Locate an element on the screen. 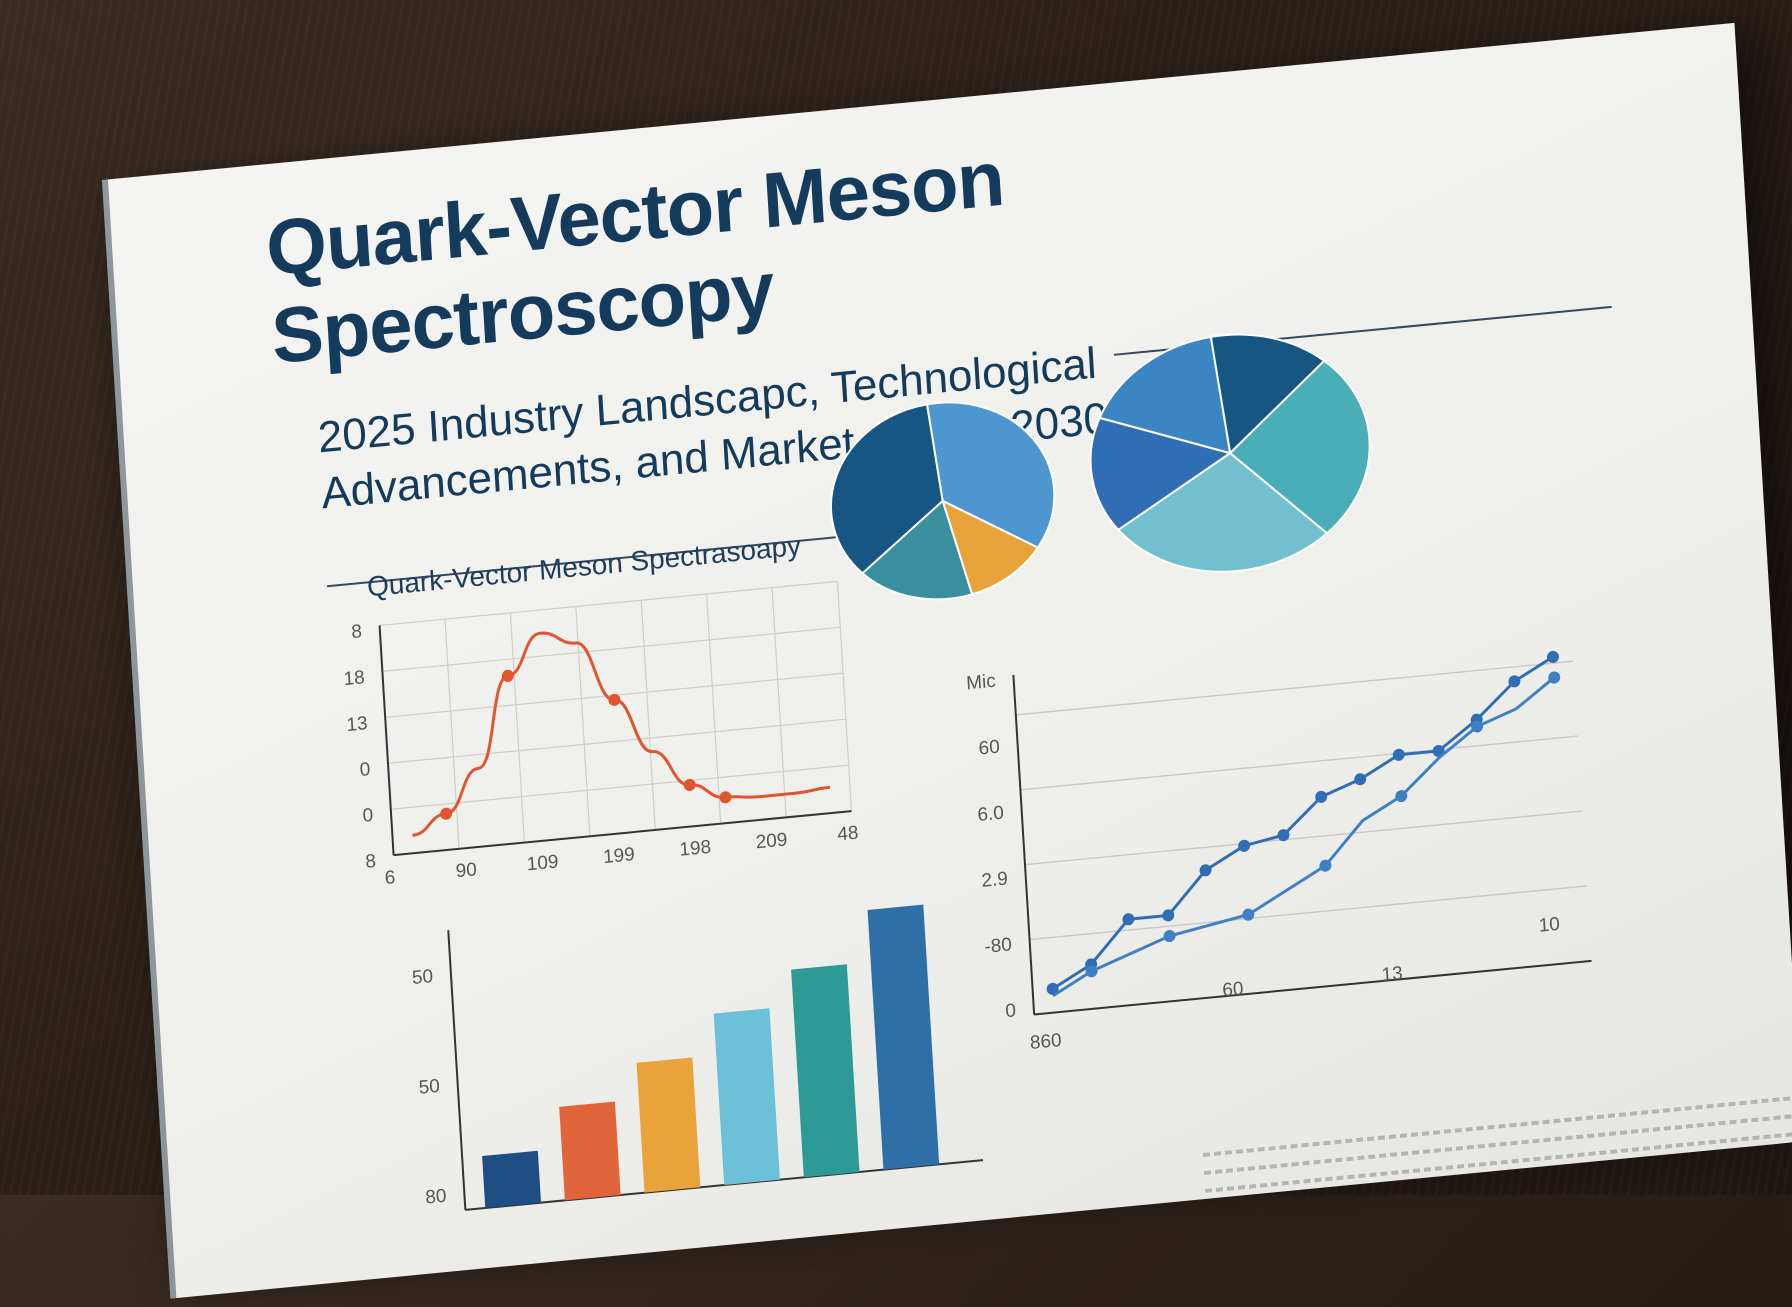  pie-chart-right is located at coordinates (1230, 453).